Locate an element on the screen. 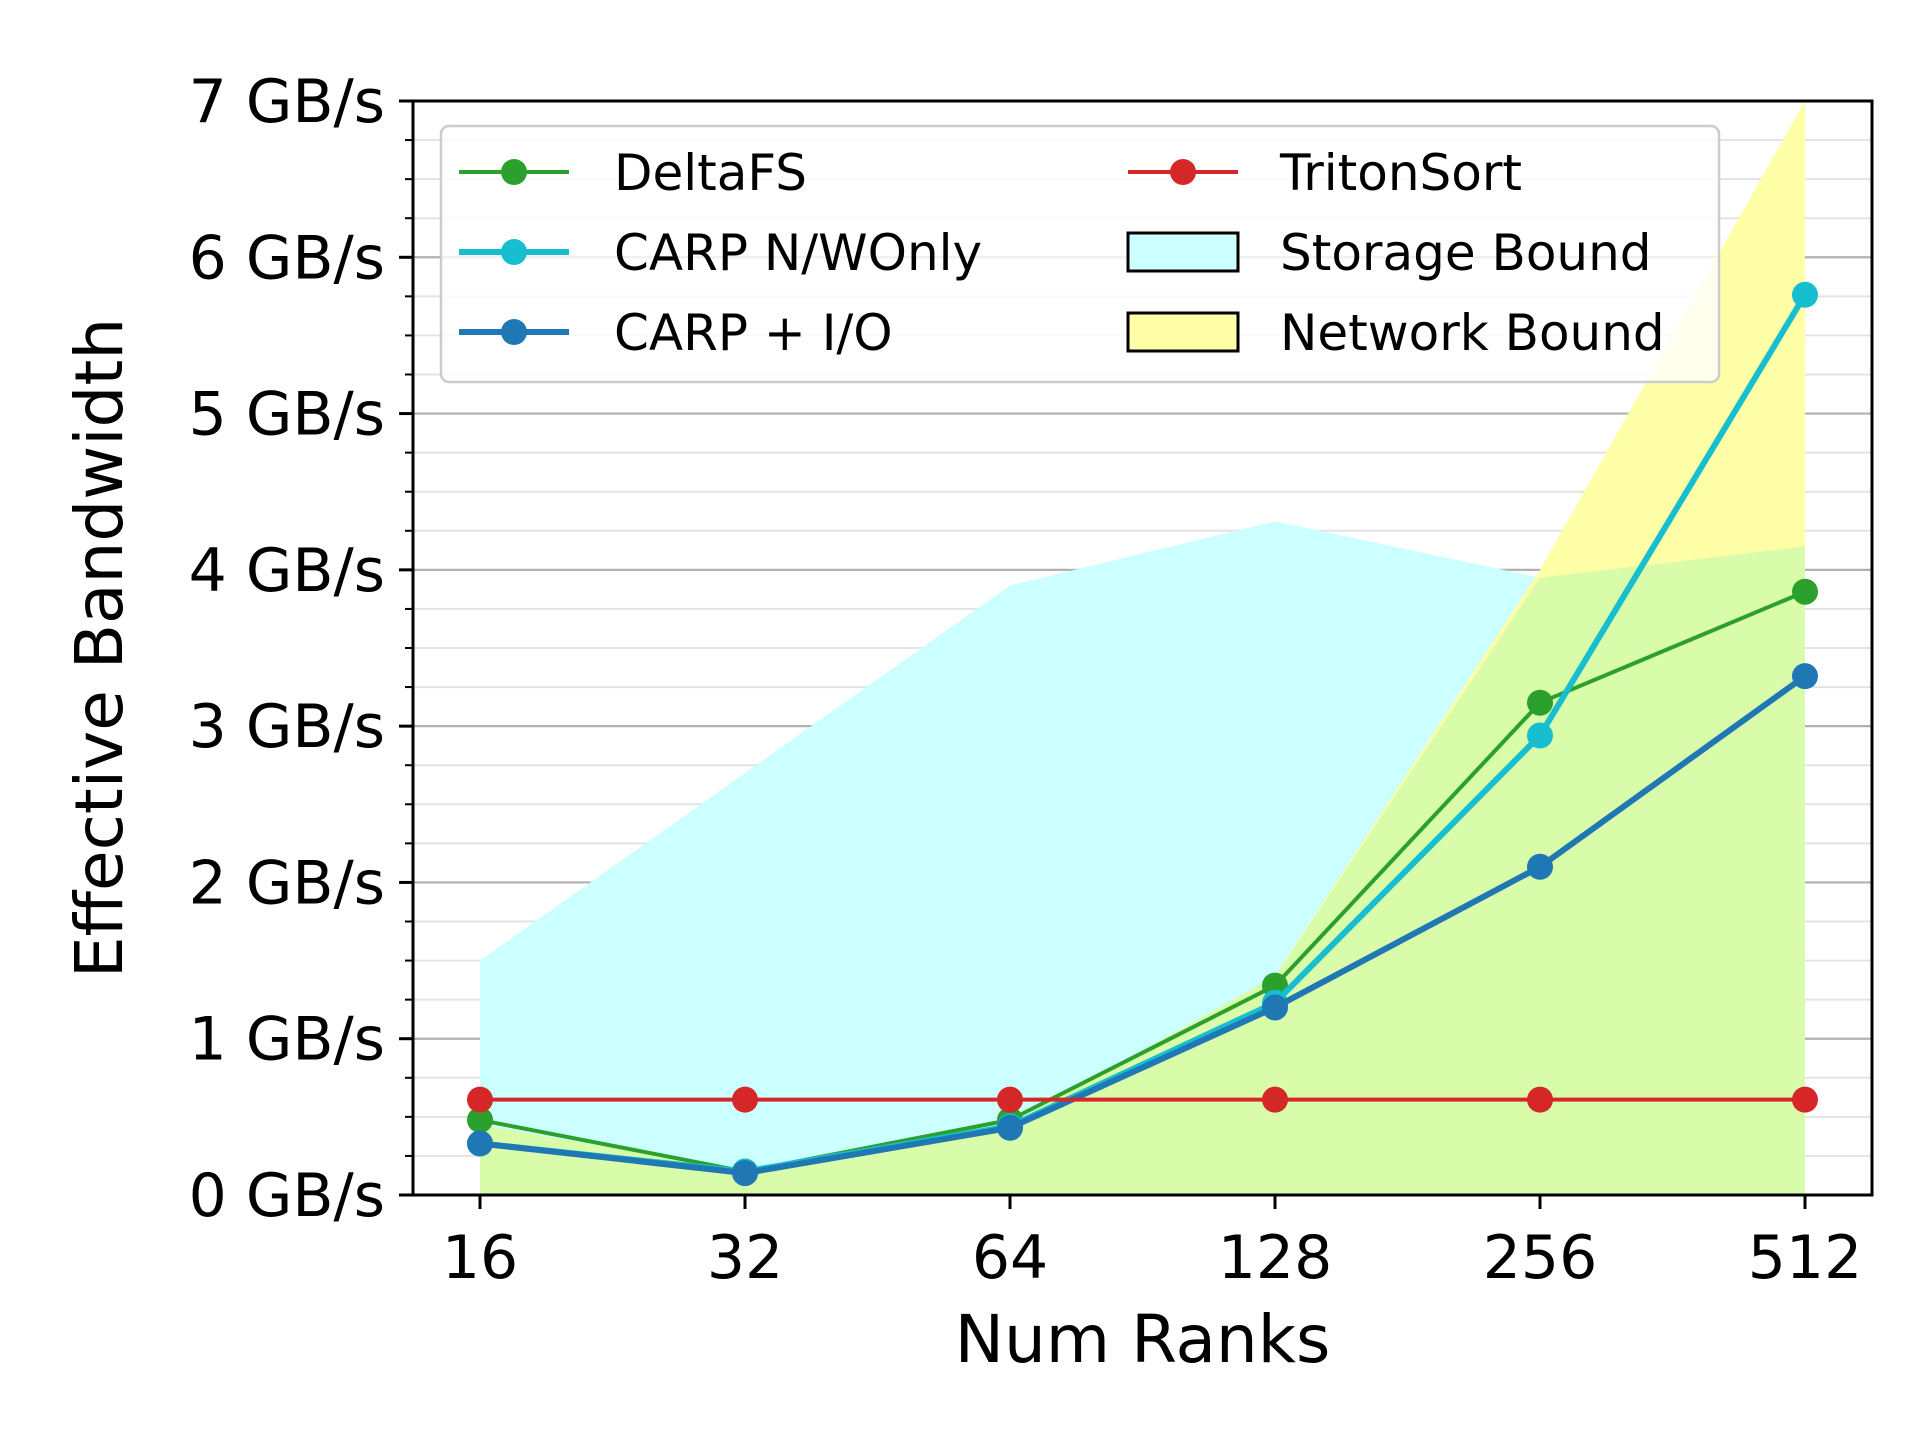 This screenshot has height=1440, width=1920. legend-deltafs-label: DeltaFS is located at coordinates (710, 173).